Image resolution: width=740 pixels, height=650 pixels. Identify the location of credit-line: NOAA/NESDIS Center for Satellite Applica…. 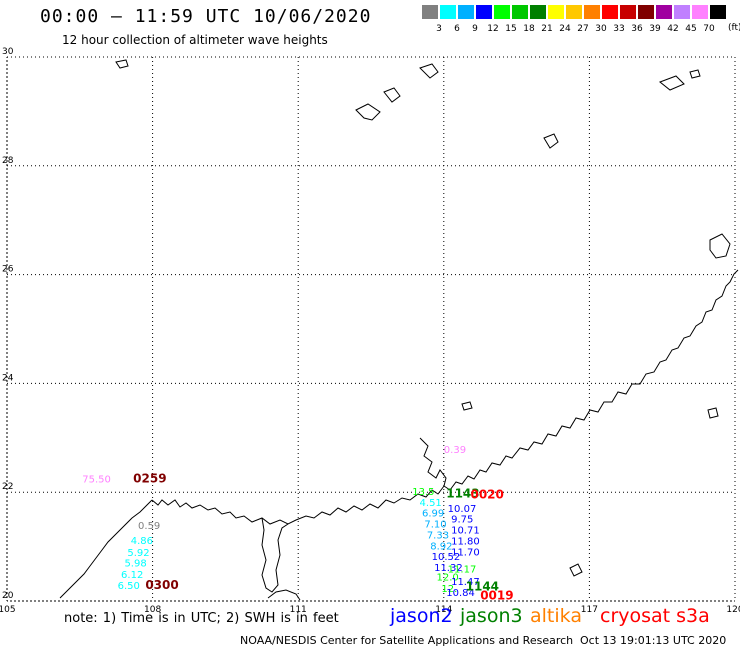
(407, 640).